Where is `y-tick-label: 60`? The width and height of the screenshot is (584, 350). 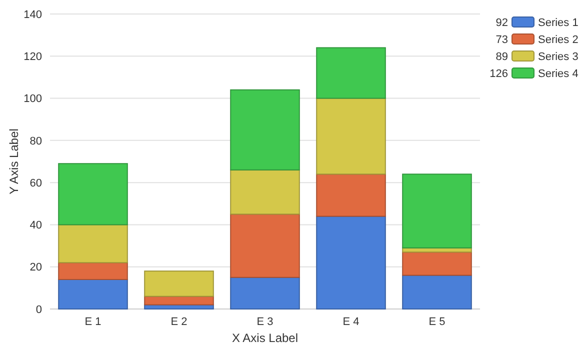
y-tick-label: 60 is located at coordinates (36, 183).